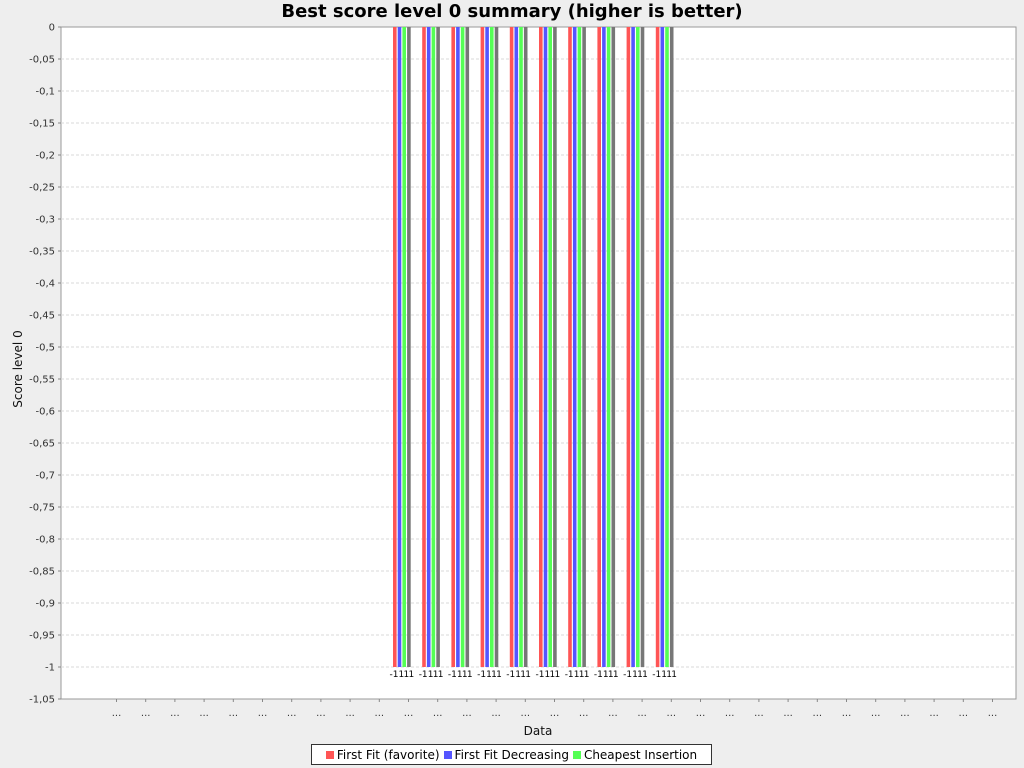  What do you see at coordinates (45, 92) in the screenshot?
I see `y-tick-label: -0,1` at bounding box center [45, 92].